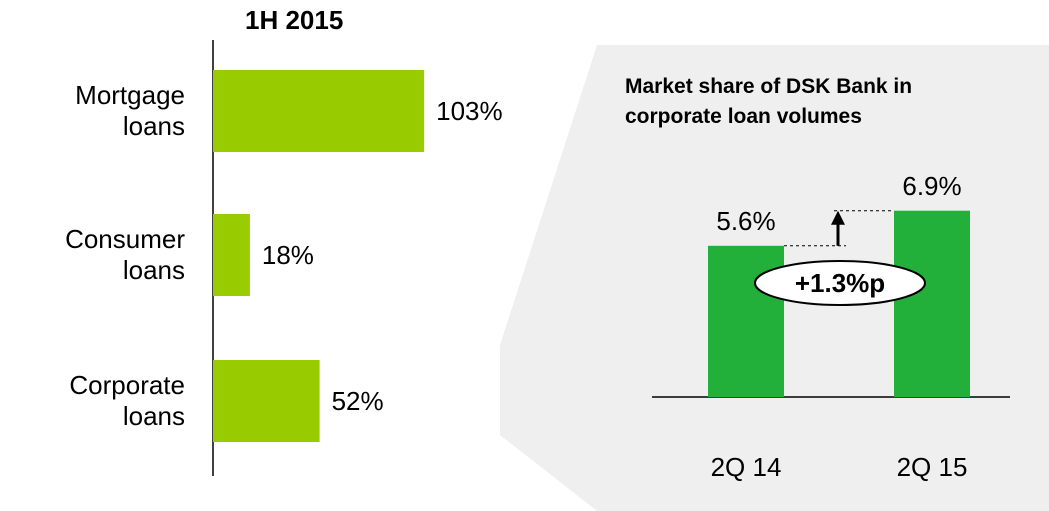 This screenshot has width=1049, height=511. I want to click on value-label: 52%, so click(357, 401).